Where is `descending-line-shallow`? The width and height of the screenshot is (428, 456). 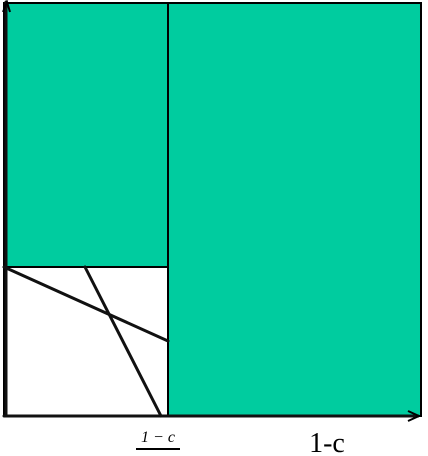
descending-line-shallow is located at coordinates (86, 304).